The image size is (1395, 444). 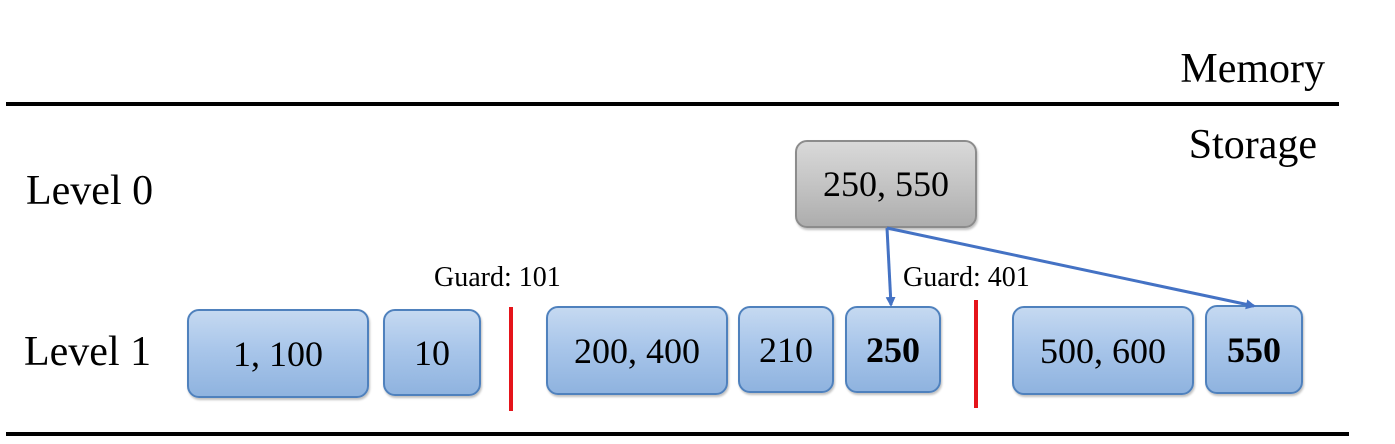 I want to click on storage-bottom-border, so click(x=677, y=434).